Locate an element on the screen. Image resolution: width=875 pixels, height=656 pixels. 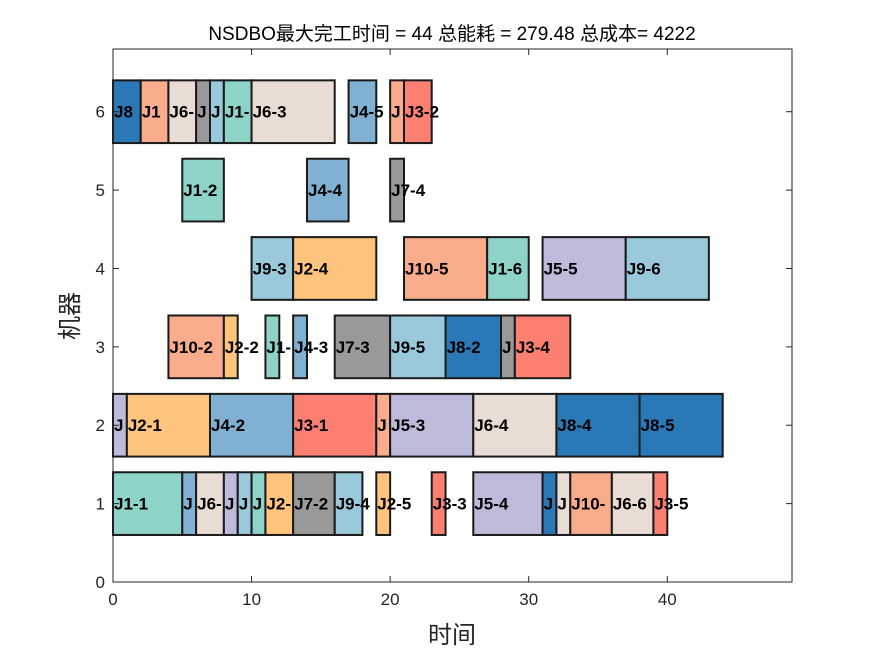
task-label: J8-4 is located at coordinates (574, 425).